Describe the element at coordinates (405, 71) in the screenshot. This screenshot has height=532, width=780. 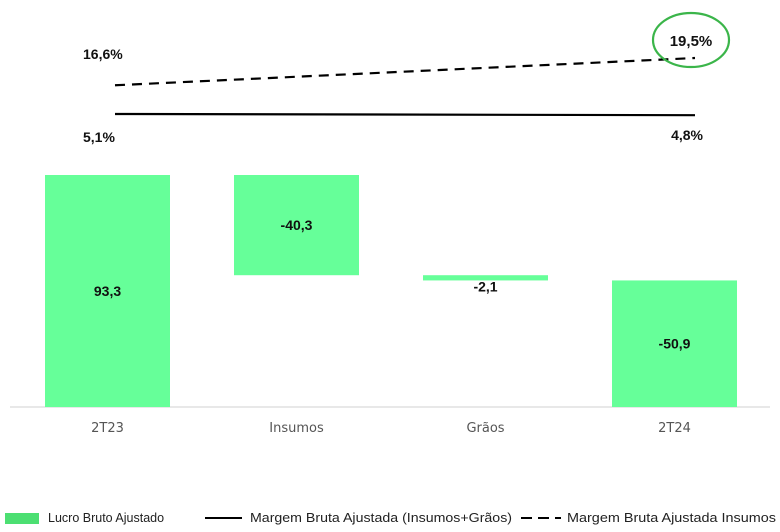
I see `margin-insumos-line` at that location.